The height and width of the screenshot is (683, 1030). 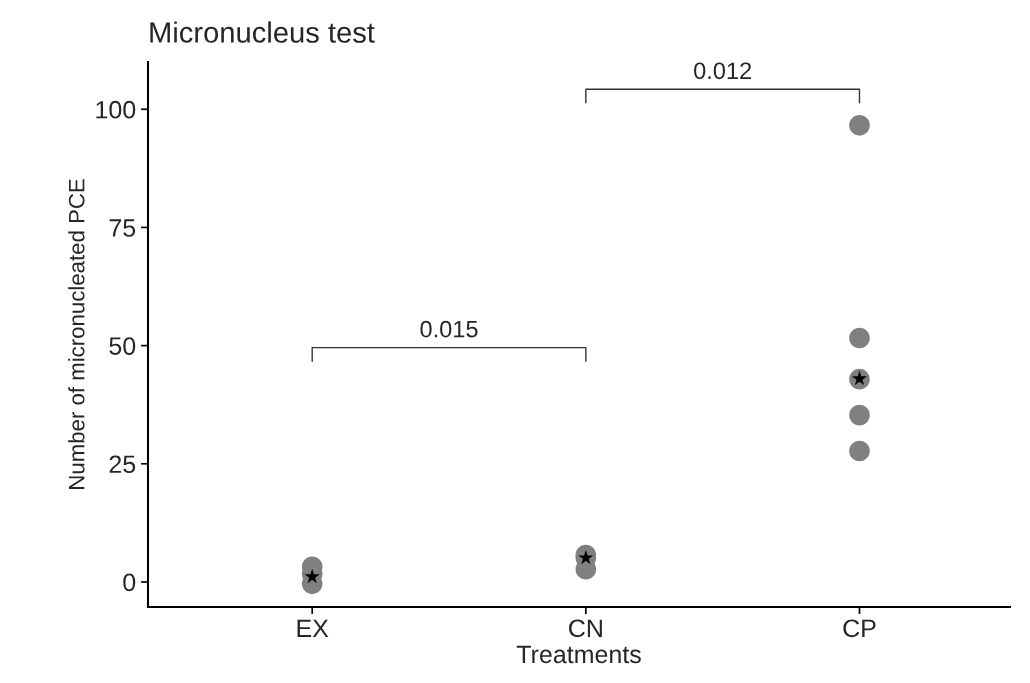 I want to click on y-tick-label: 75, so click(x=122, y=228).